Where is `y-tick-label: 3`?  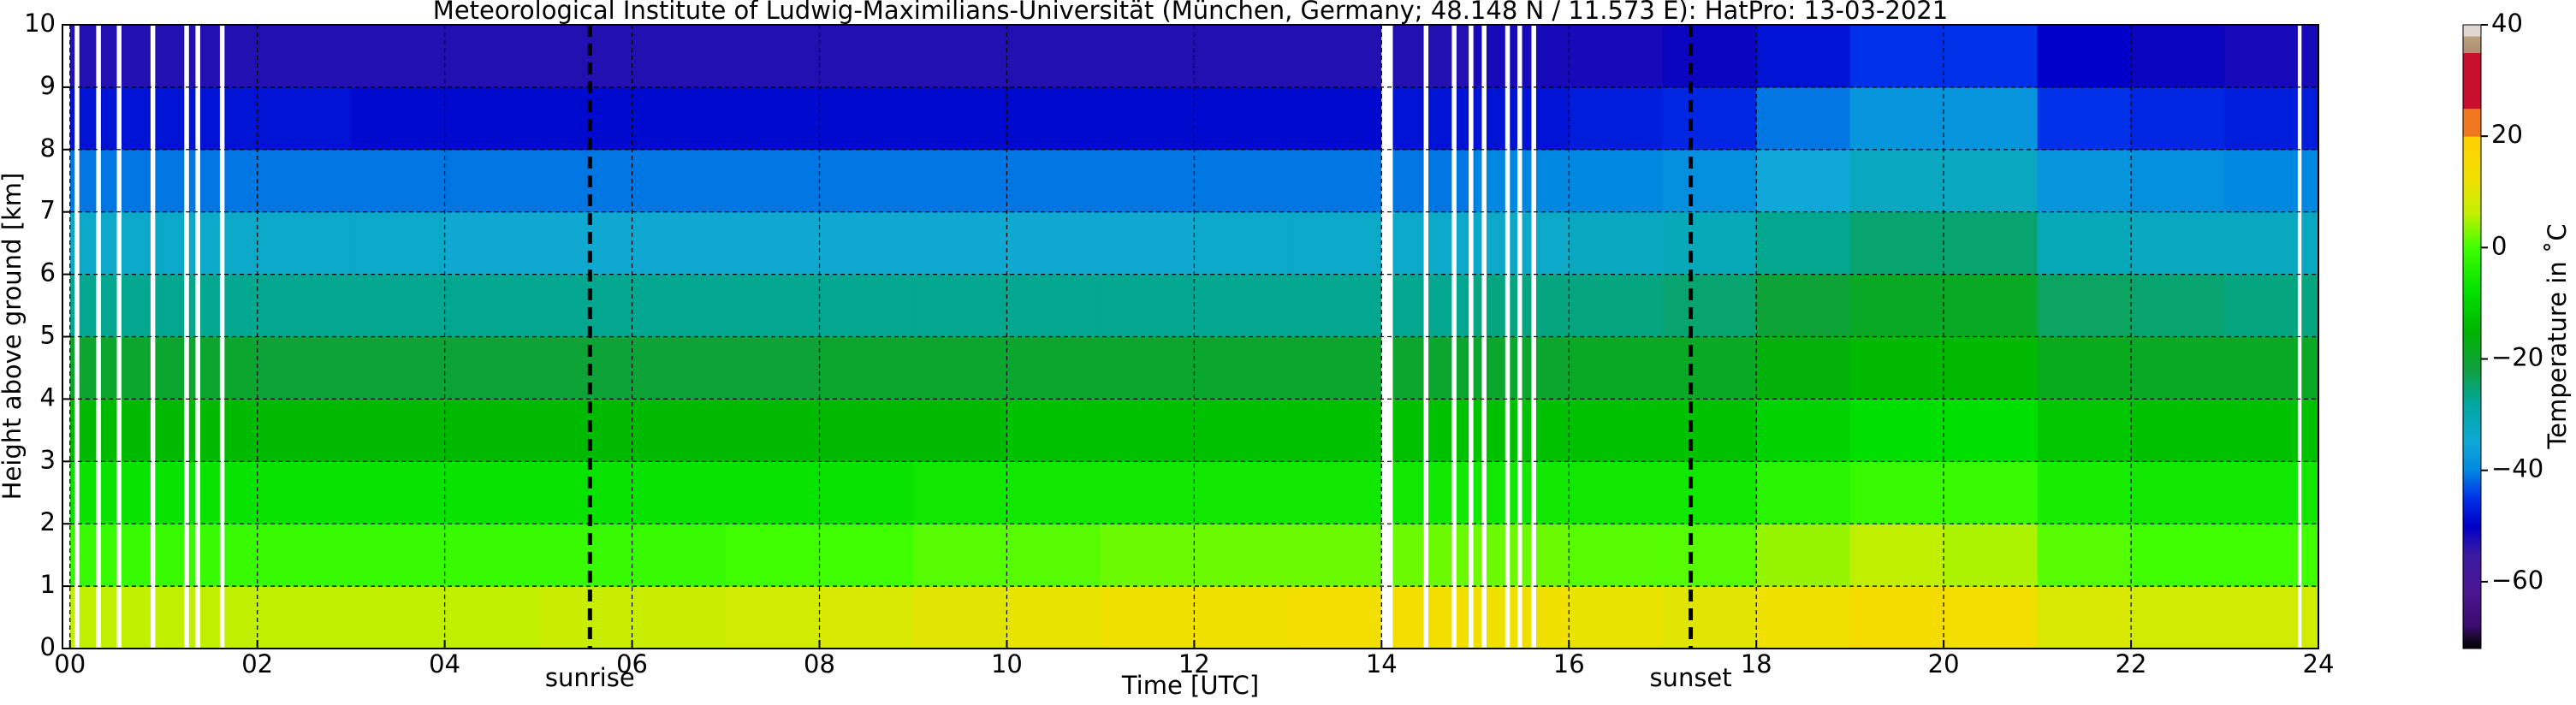 y-tick-label: 3 is located at coordinates (48, 459).